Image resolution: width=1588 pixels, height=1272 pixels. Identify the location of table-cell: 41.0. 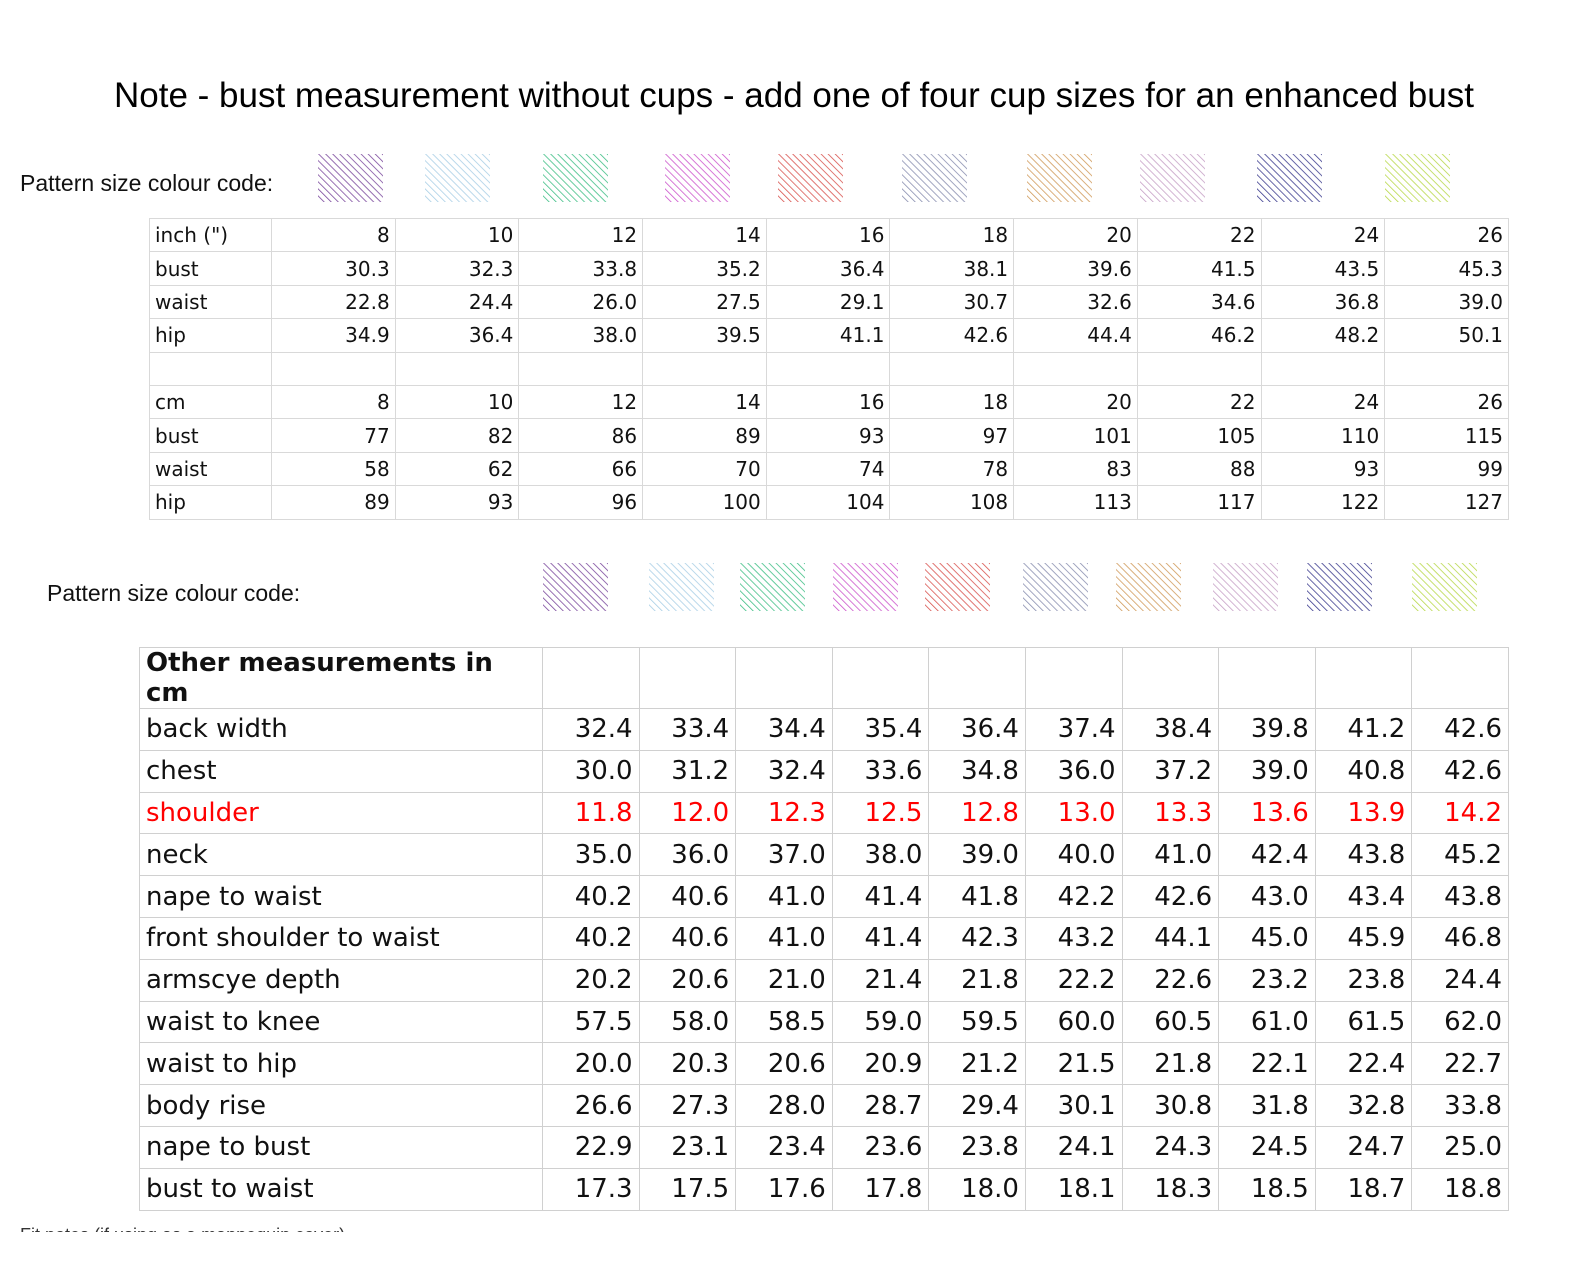
(1170, 855).